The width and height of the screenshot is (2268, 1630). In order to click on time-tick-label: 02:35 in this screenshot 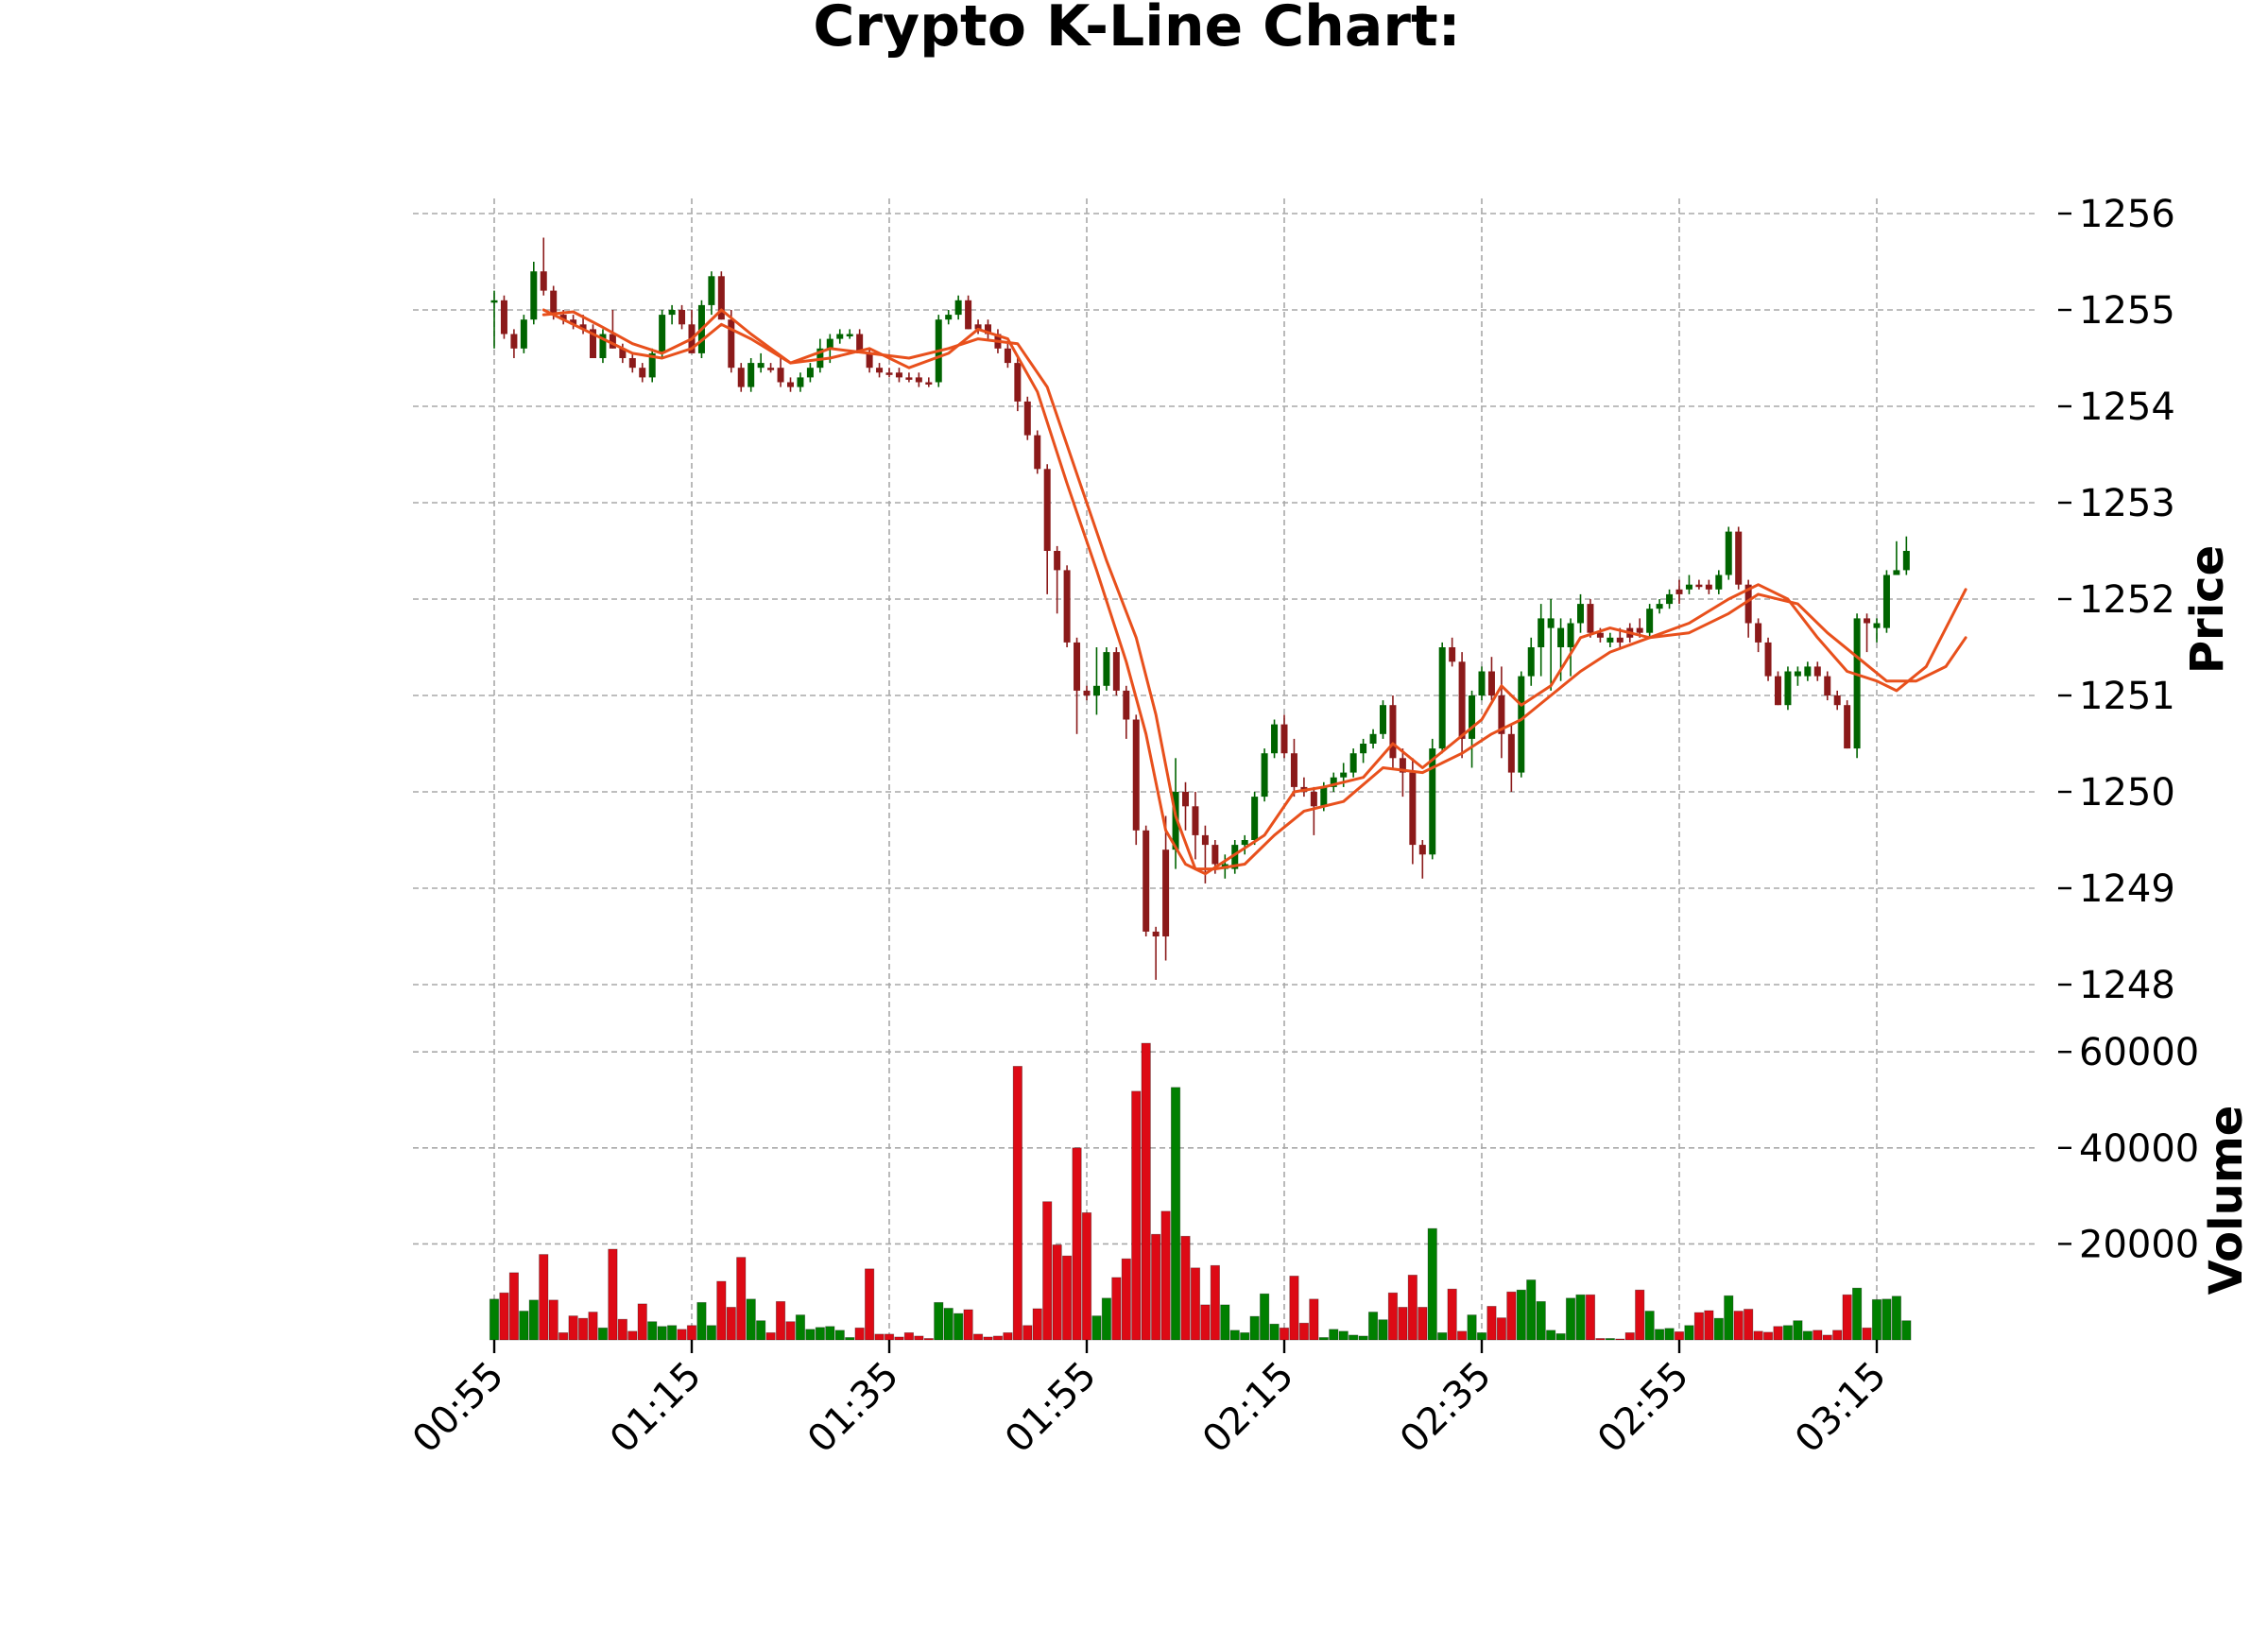, I will do `click(1446, 1408)`.